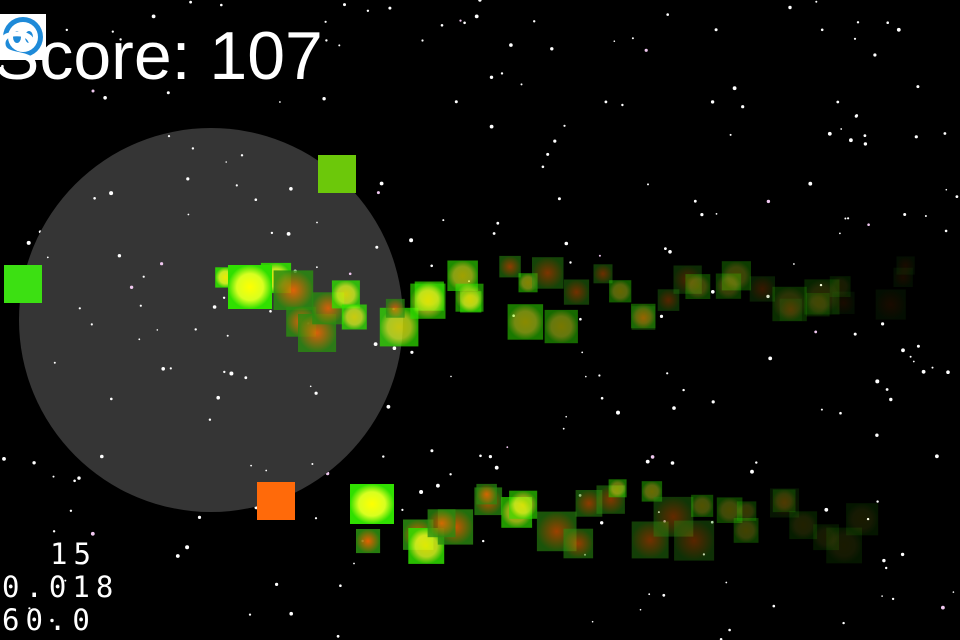 This screenshot has width=960, height=640. What do you see at coordinates (250, 287) in the screenshot?
I see `player-ship` at bounding box center [250, 287].